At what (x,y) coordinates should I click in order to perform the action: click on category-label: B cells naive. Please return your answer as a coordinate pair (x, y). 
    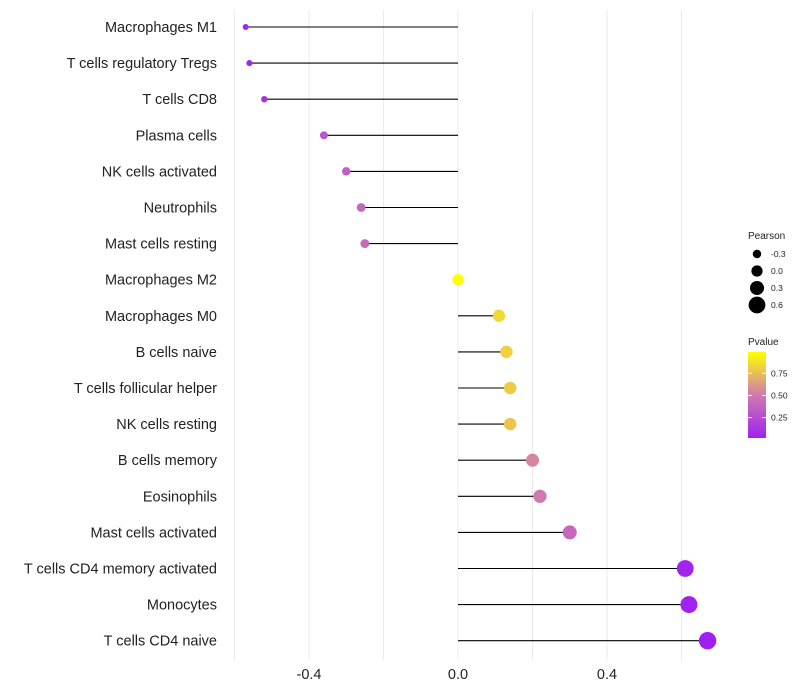
    Looking at the image, I should click on (176, 353).